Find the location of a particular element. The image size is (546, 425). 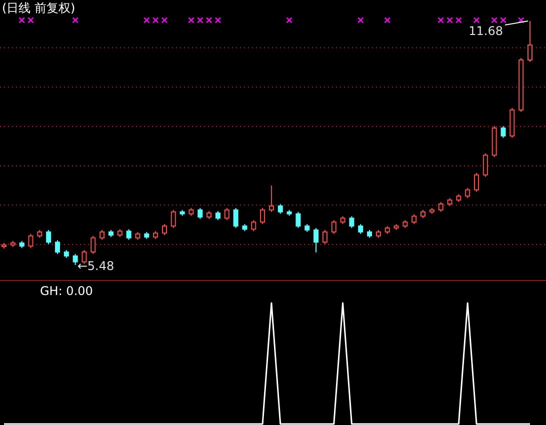

annotation: 11.68 is located at coordinates (485, 31).